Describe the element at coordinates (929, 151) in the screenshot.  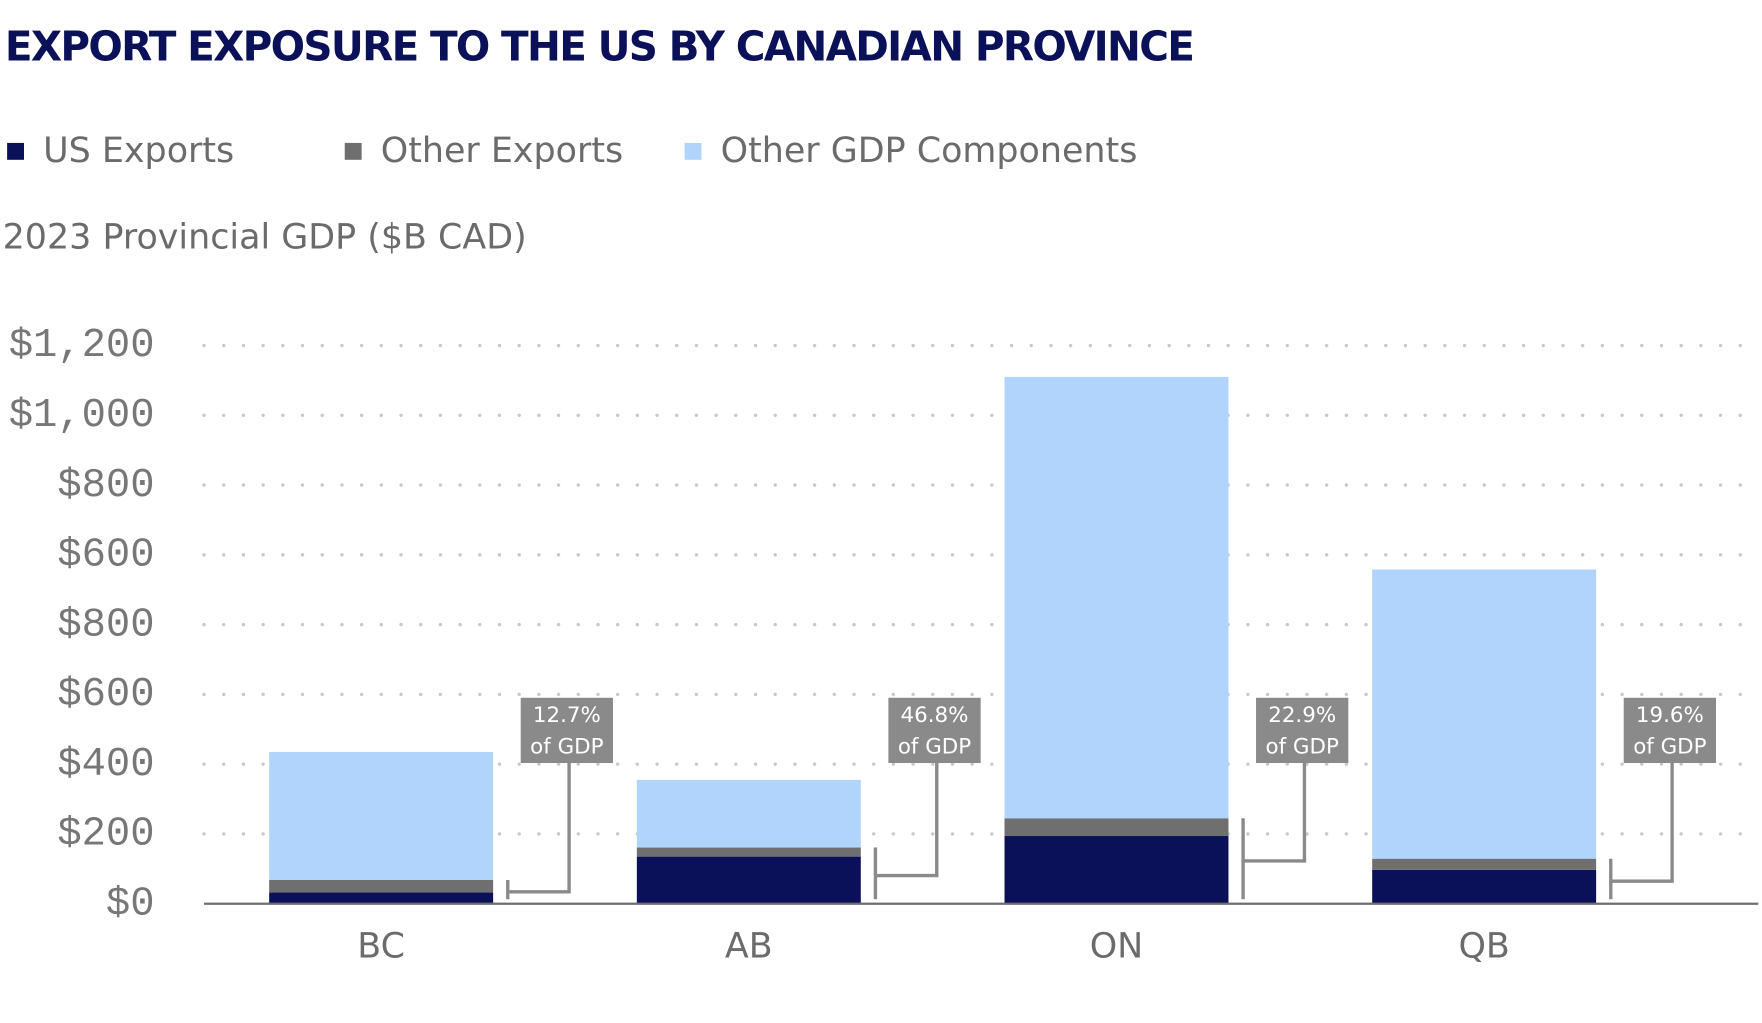
I see `legend-label: Other GDP Components` at that location.